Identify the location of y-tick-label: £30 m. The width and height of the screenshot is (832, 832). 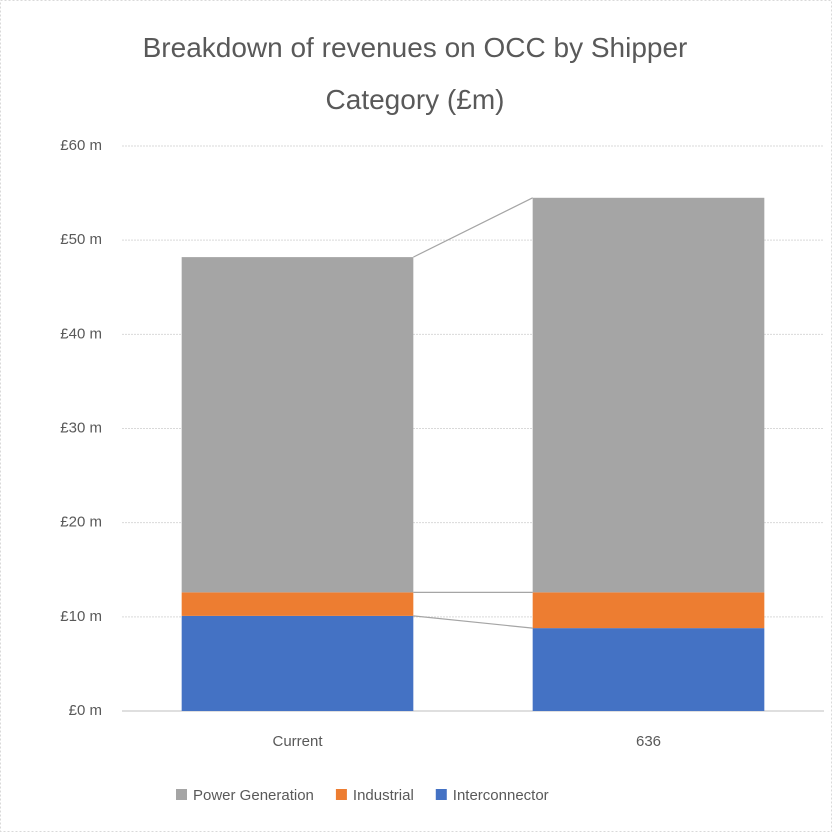
(81, 427).